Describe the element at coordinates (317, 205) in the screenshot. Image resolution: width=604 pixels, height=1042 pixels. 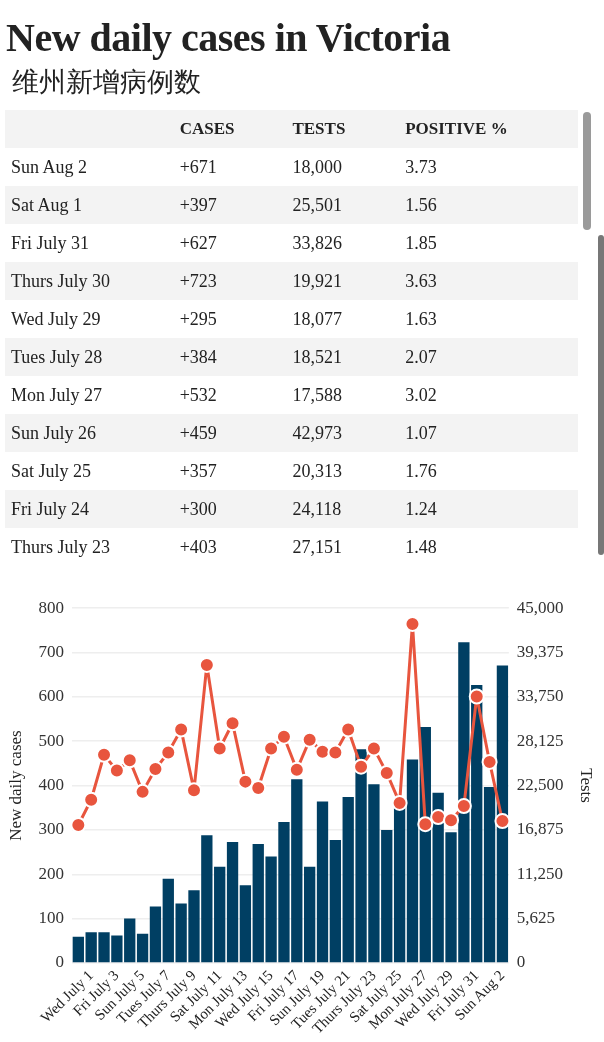
I see `data-label: 25,501` at that location.